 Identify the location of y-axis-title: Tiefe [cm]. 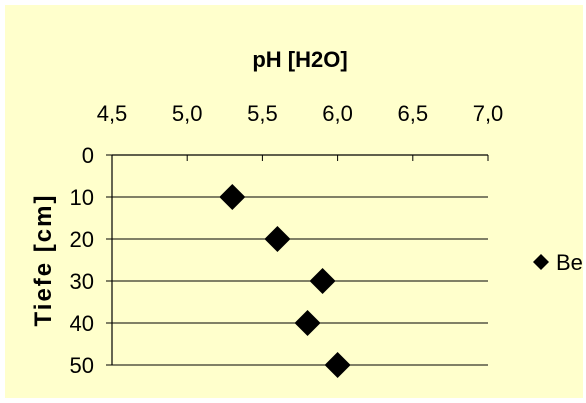
(43, 260).